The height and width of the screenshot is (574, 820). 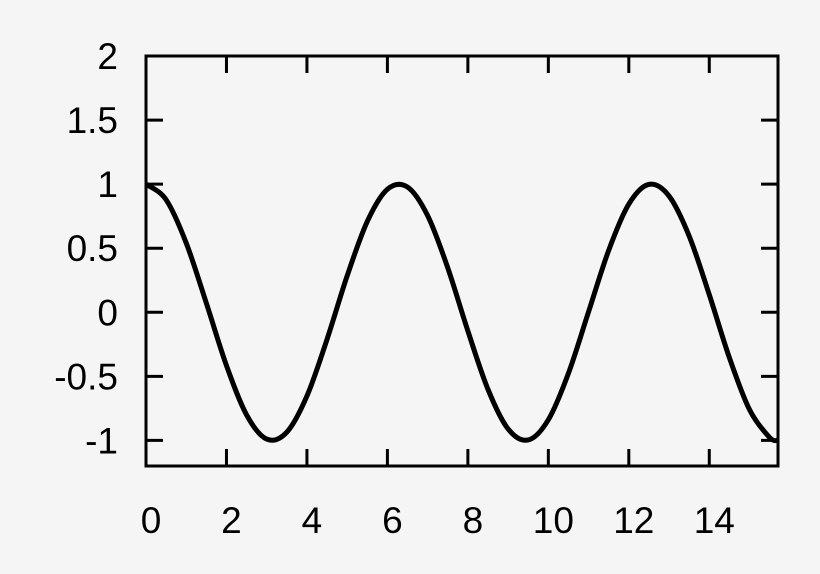 What do you see at coordinates (92, 120) in the screenshot?
I see `y-tick-label: 1.5` at bounding box center [92, 120].